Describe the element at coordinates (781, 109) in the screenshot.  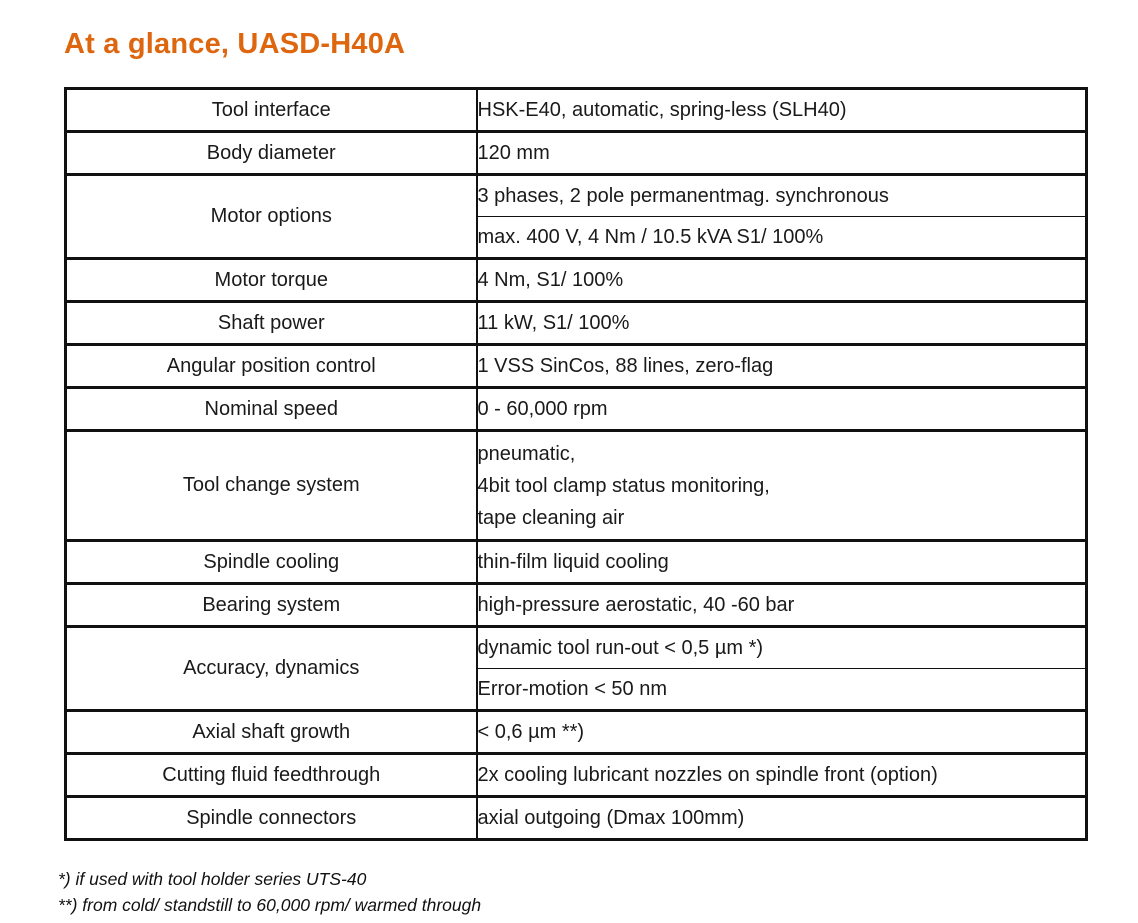
I see `spec-value: HSK-E40, automatic, spring-less (SLH40)` at that location.